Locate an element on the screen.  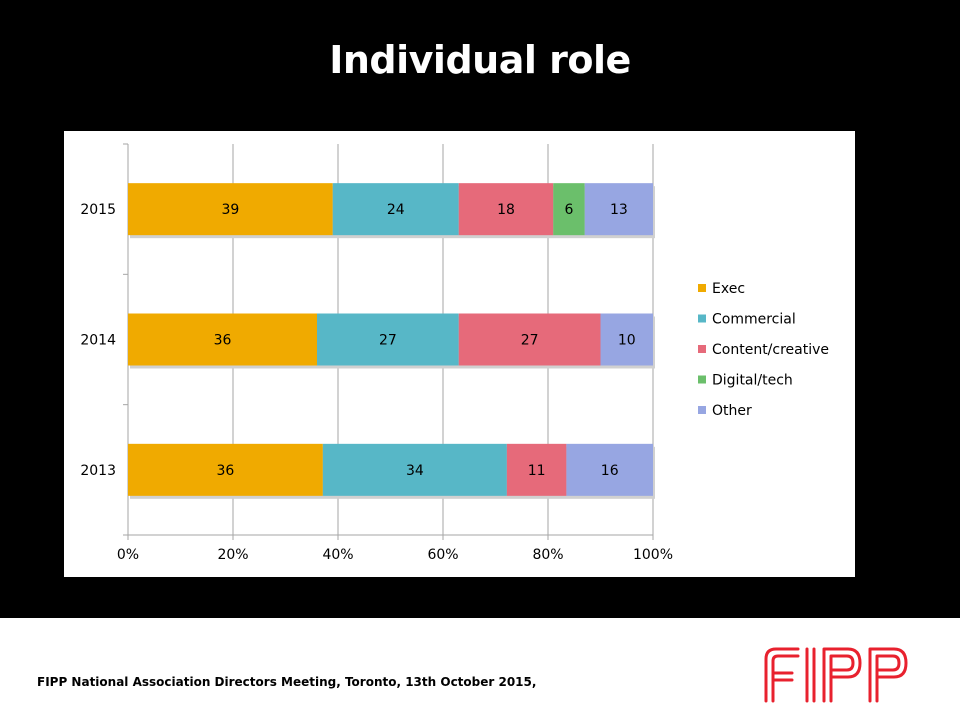
data-label: 13 is located at coordinates (619, 210).